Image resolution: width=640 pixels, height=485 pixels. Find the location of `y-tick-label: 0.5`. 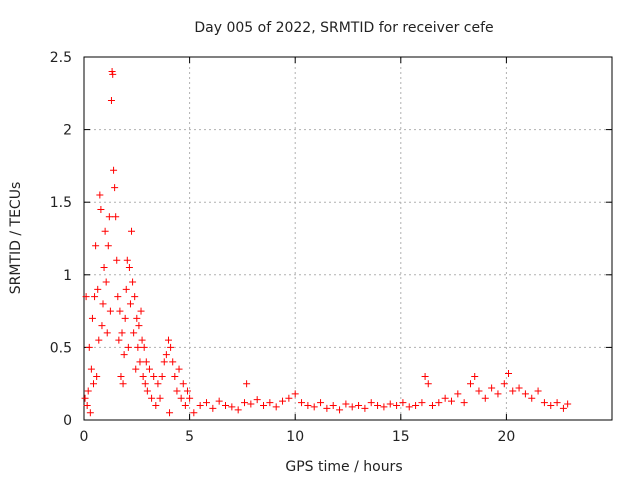

y-tick-label: 0.5 is located at coordinates (61, 348).